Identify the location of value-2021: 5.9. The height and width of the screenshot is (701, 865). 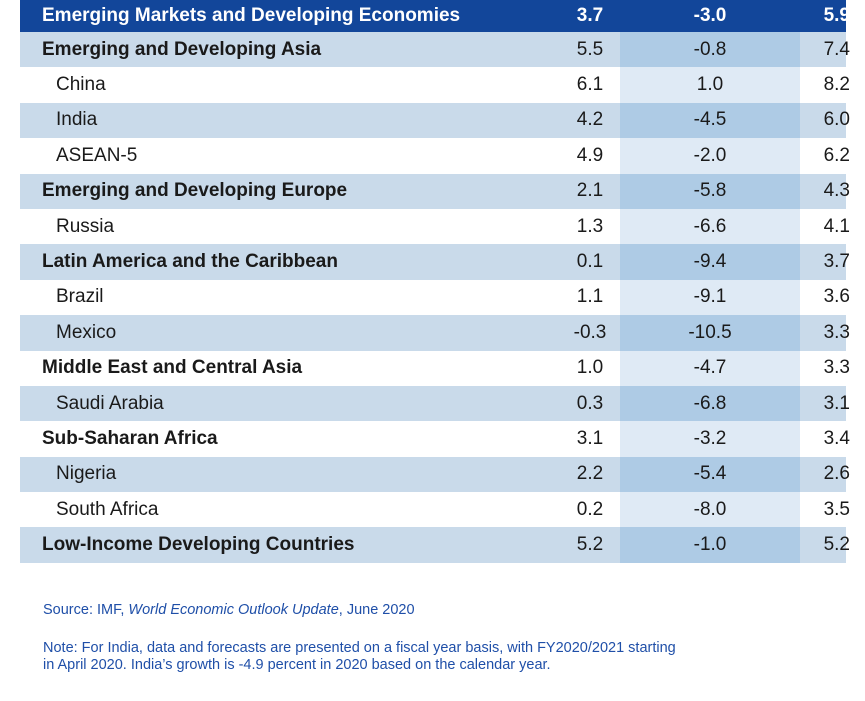
(836, 15).